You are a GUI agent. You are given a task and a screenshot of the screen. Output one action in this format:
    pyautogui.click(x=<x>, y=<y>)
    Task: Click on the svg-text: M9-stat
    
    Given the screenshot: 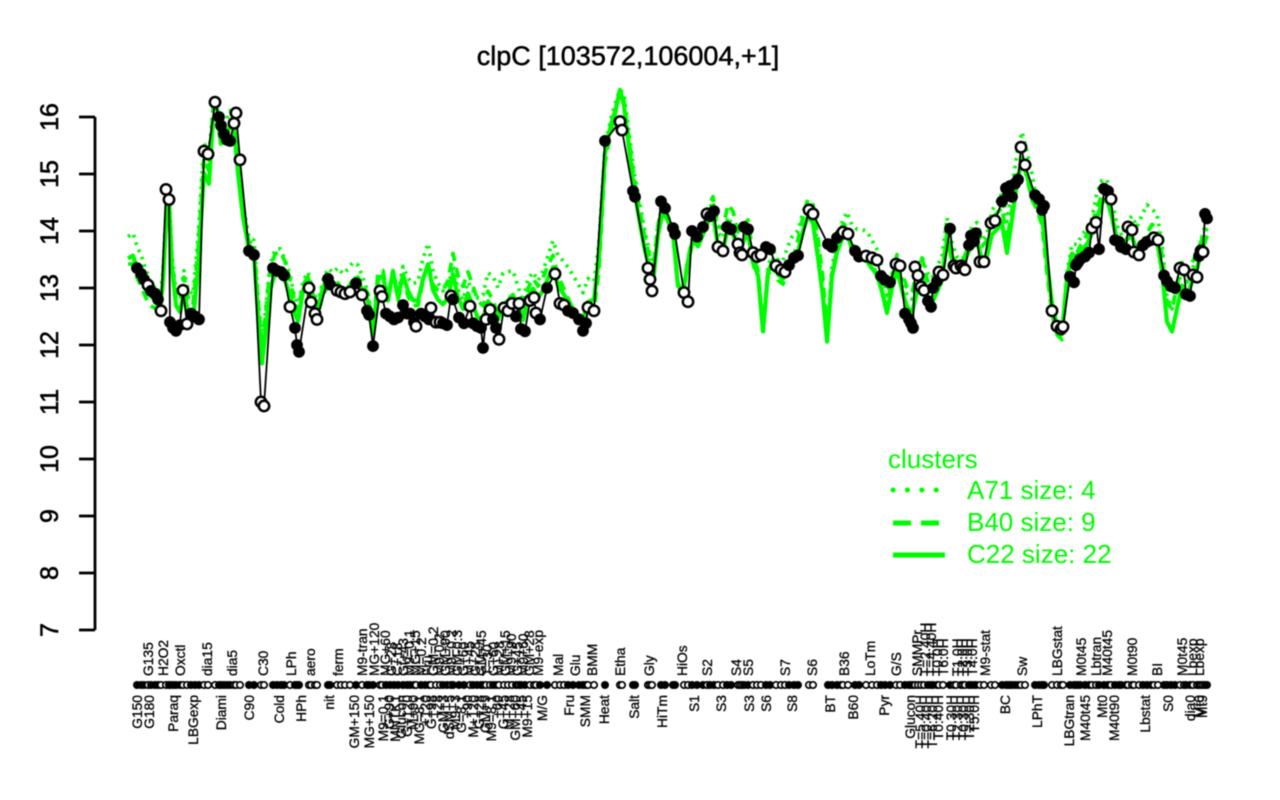 What is the action you would take?
    pyautogui.click(x=985, y=653)
    